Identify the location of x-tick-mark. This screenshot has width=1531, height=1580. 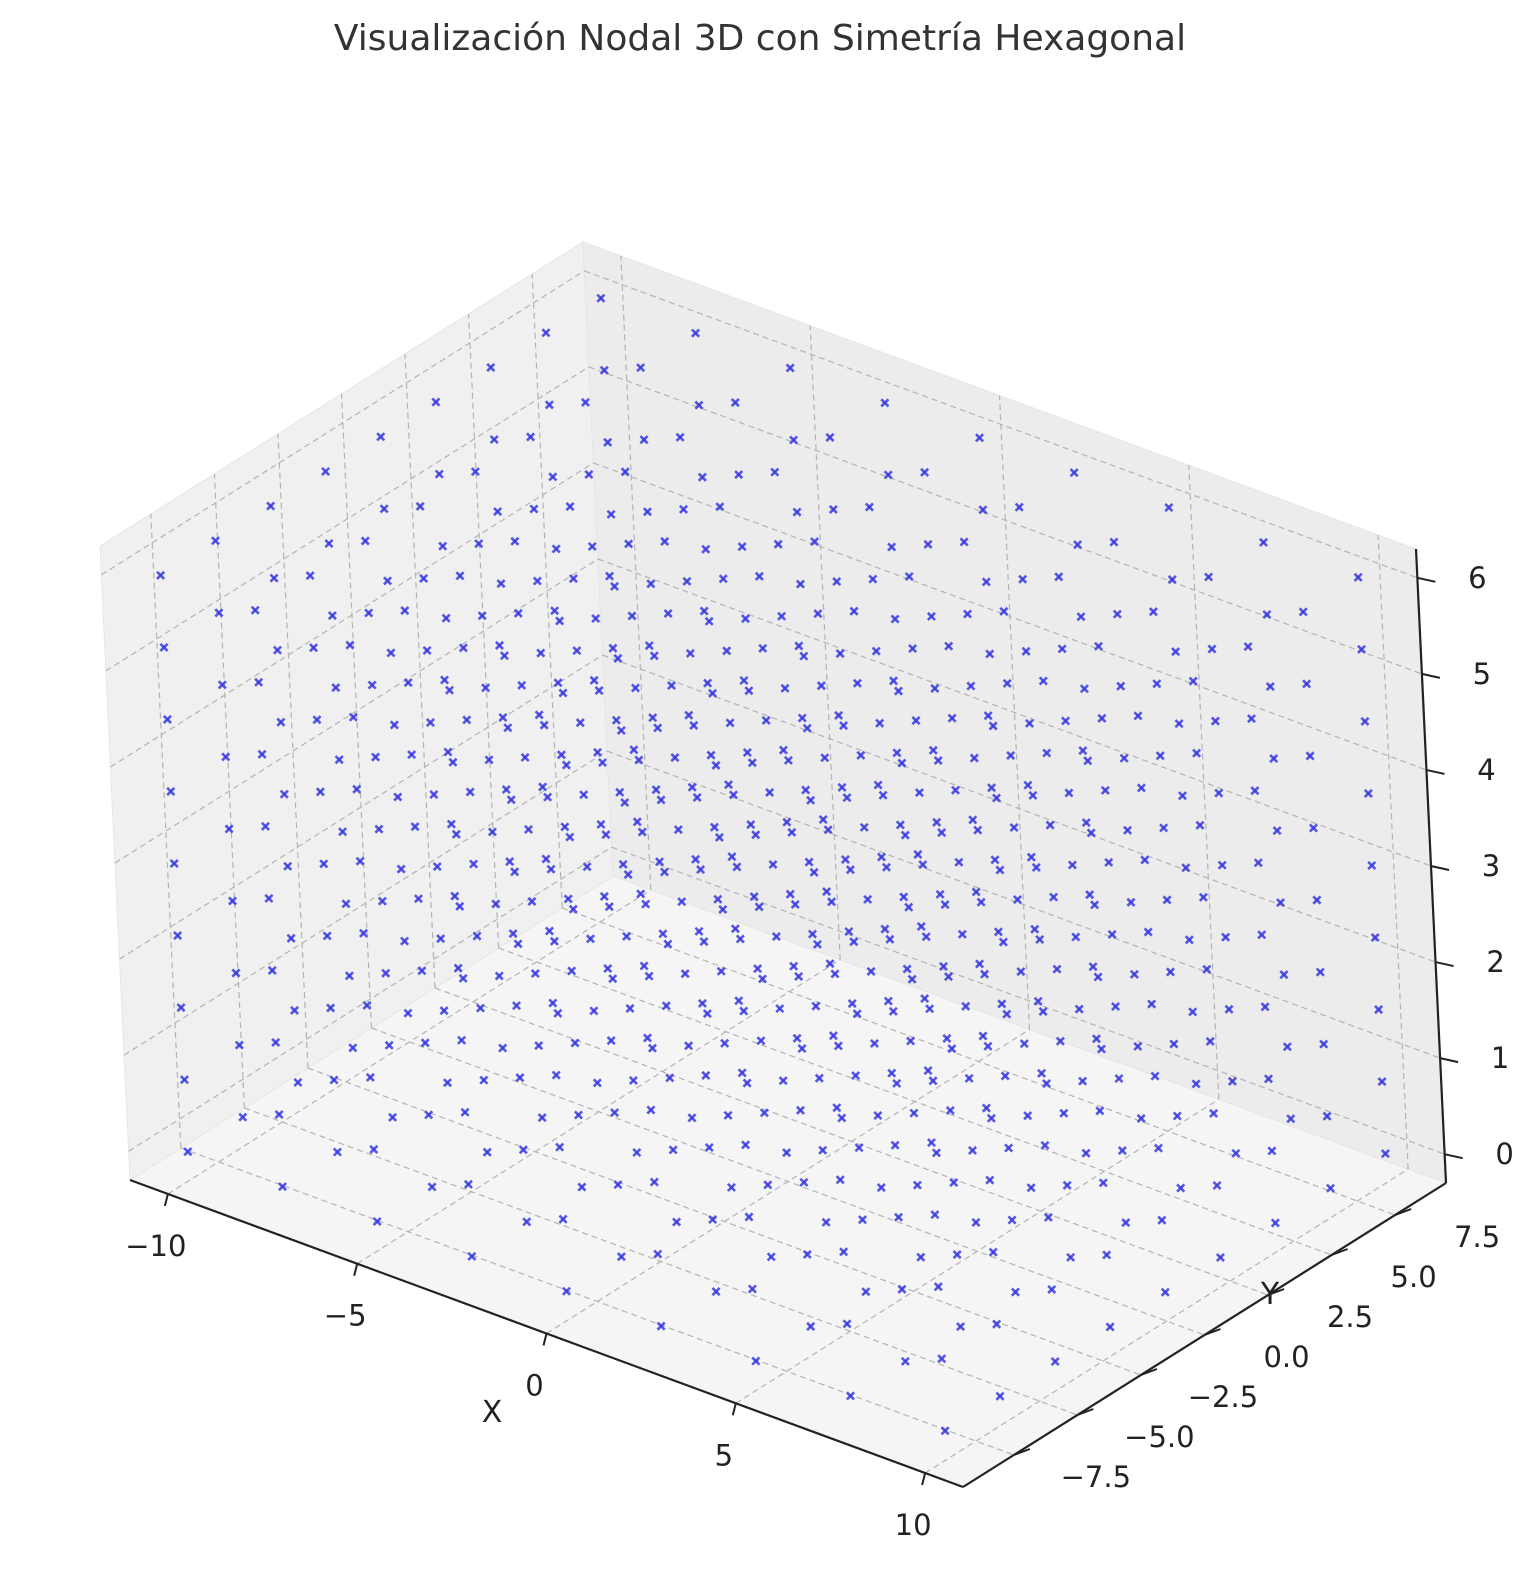
(734, 1409).